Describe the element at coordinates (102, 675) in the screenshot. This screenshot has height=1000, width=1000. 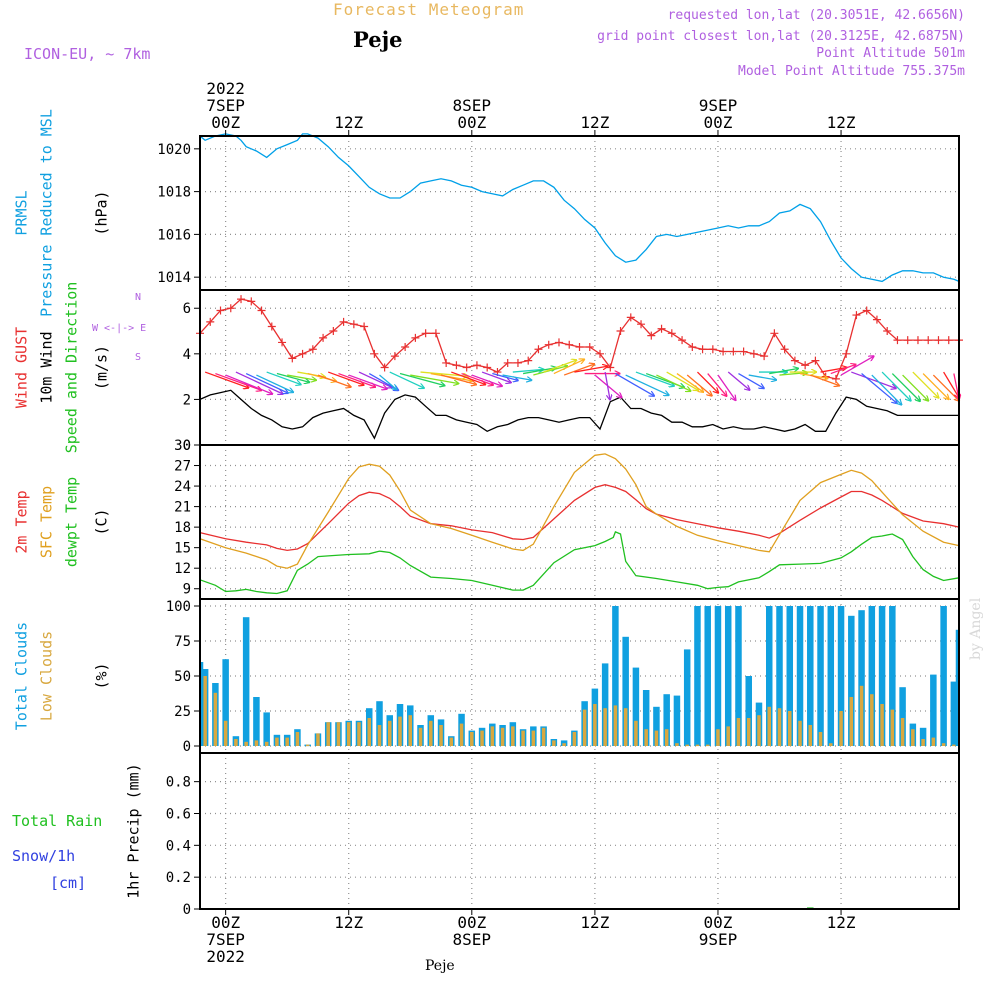
I see `axis-units: (%)` at that location.